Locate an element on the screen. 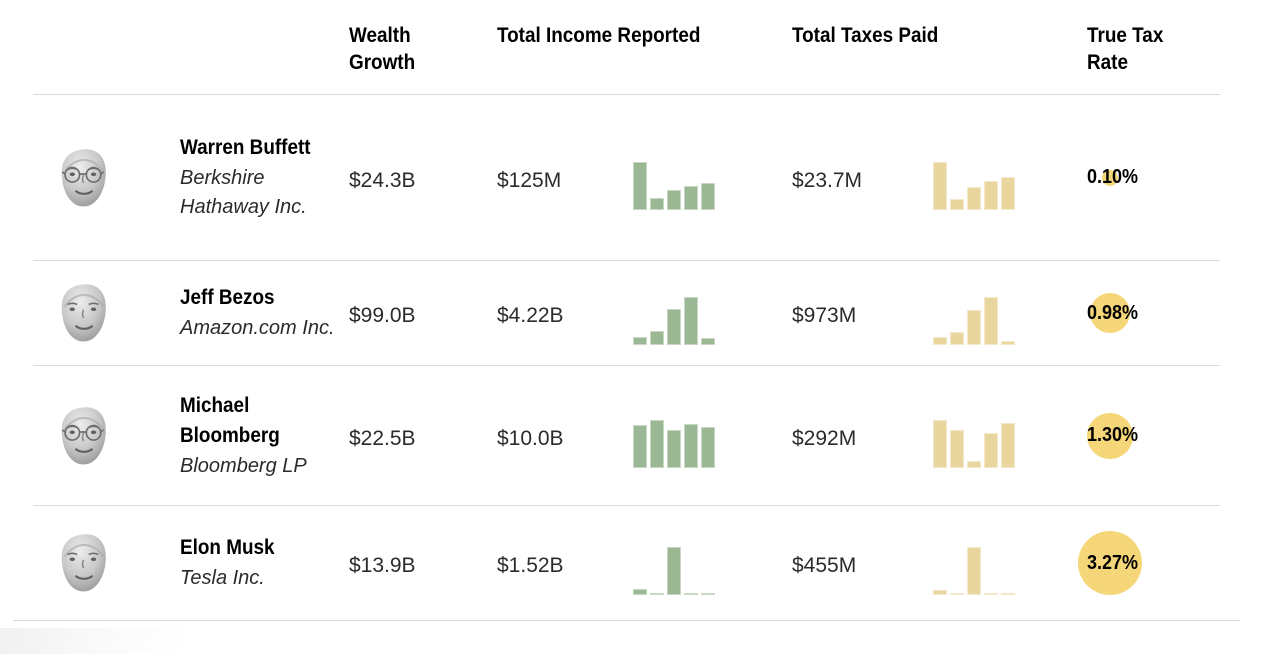  portrait-michael-bloomberg is located at coordinates (84, 436).